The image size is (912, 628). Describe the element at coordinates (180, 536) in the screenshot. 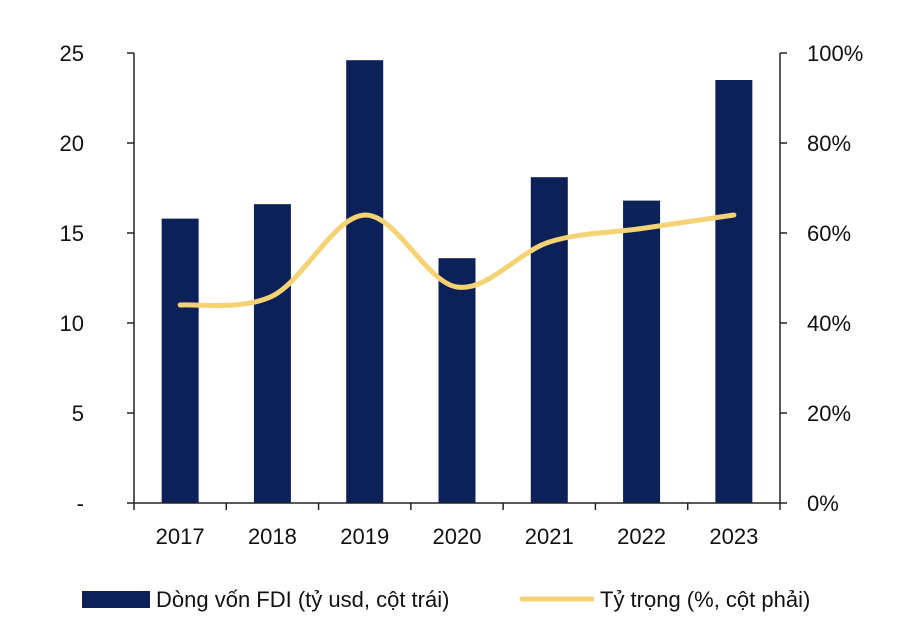

I see `x-tick-label: 2017` at that location.